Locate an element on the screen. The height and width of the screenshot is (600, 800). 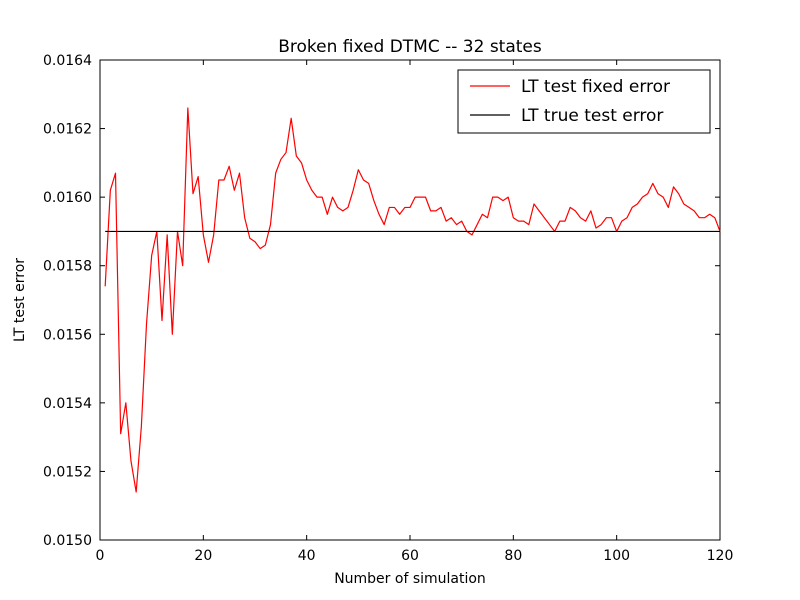
y-axis-label: LT test error is located at coordinates (20, 300).